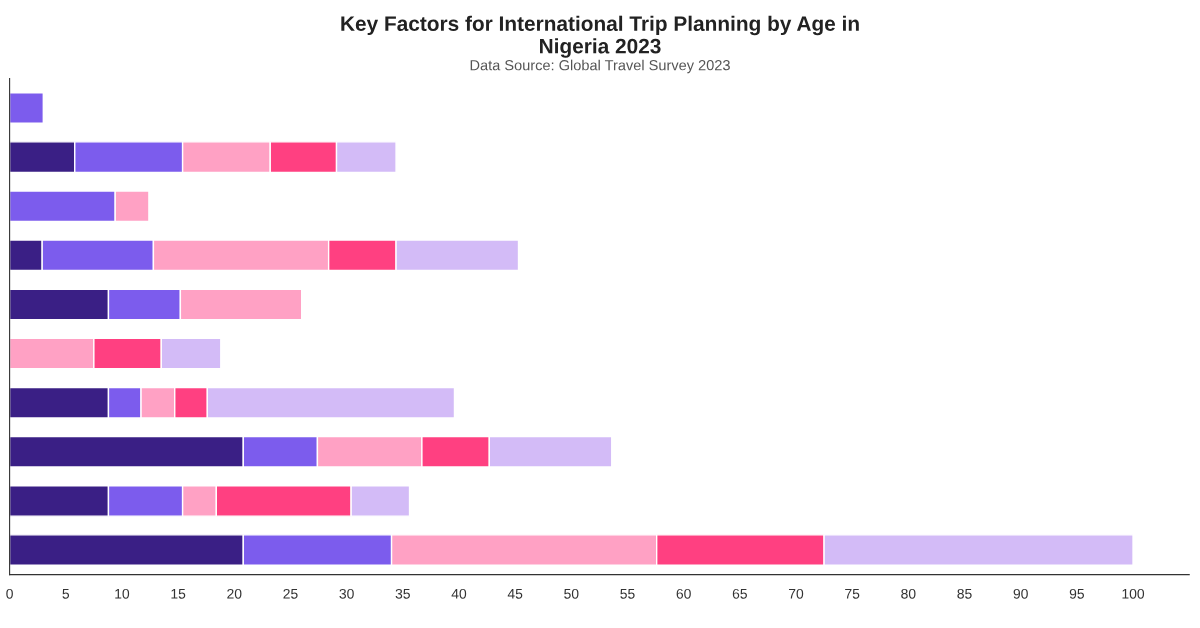 Image resolution: width=1200 pixels, height=628 pixels. What do you see at coordinates (796, 593) in the screenshot?
I see `x-tick-label: 70` at bounding box center [796, 593].